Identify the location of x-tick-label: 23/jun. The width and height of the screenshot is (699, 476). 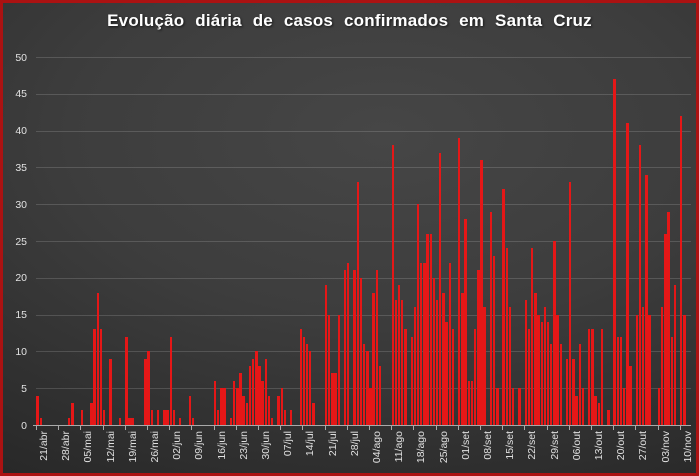
(243, 445).